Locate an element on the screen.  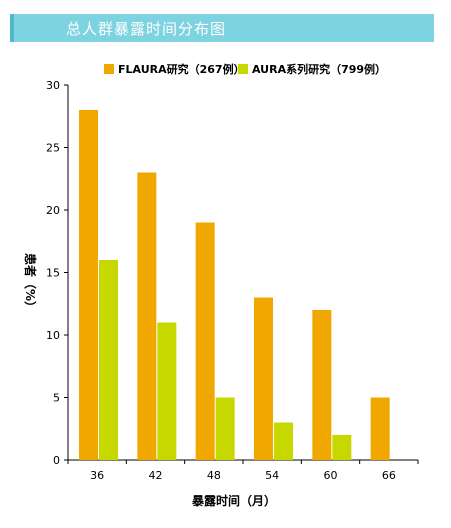
y-tick-label: 10 is located at coordinates (53, 335).